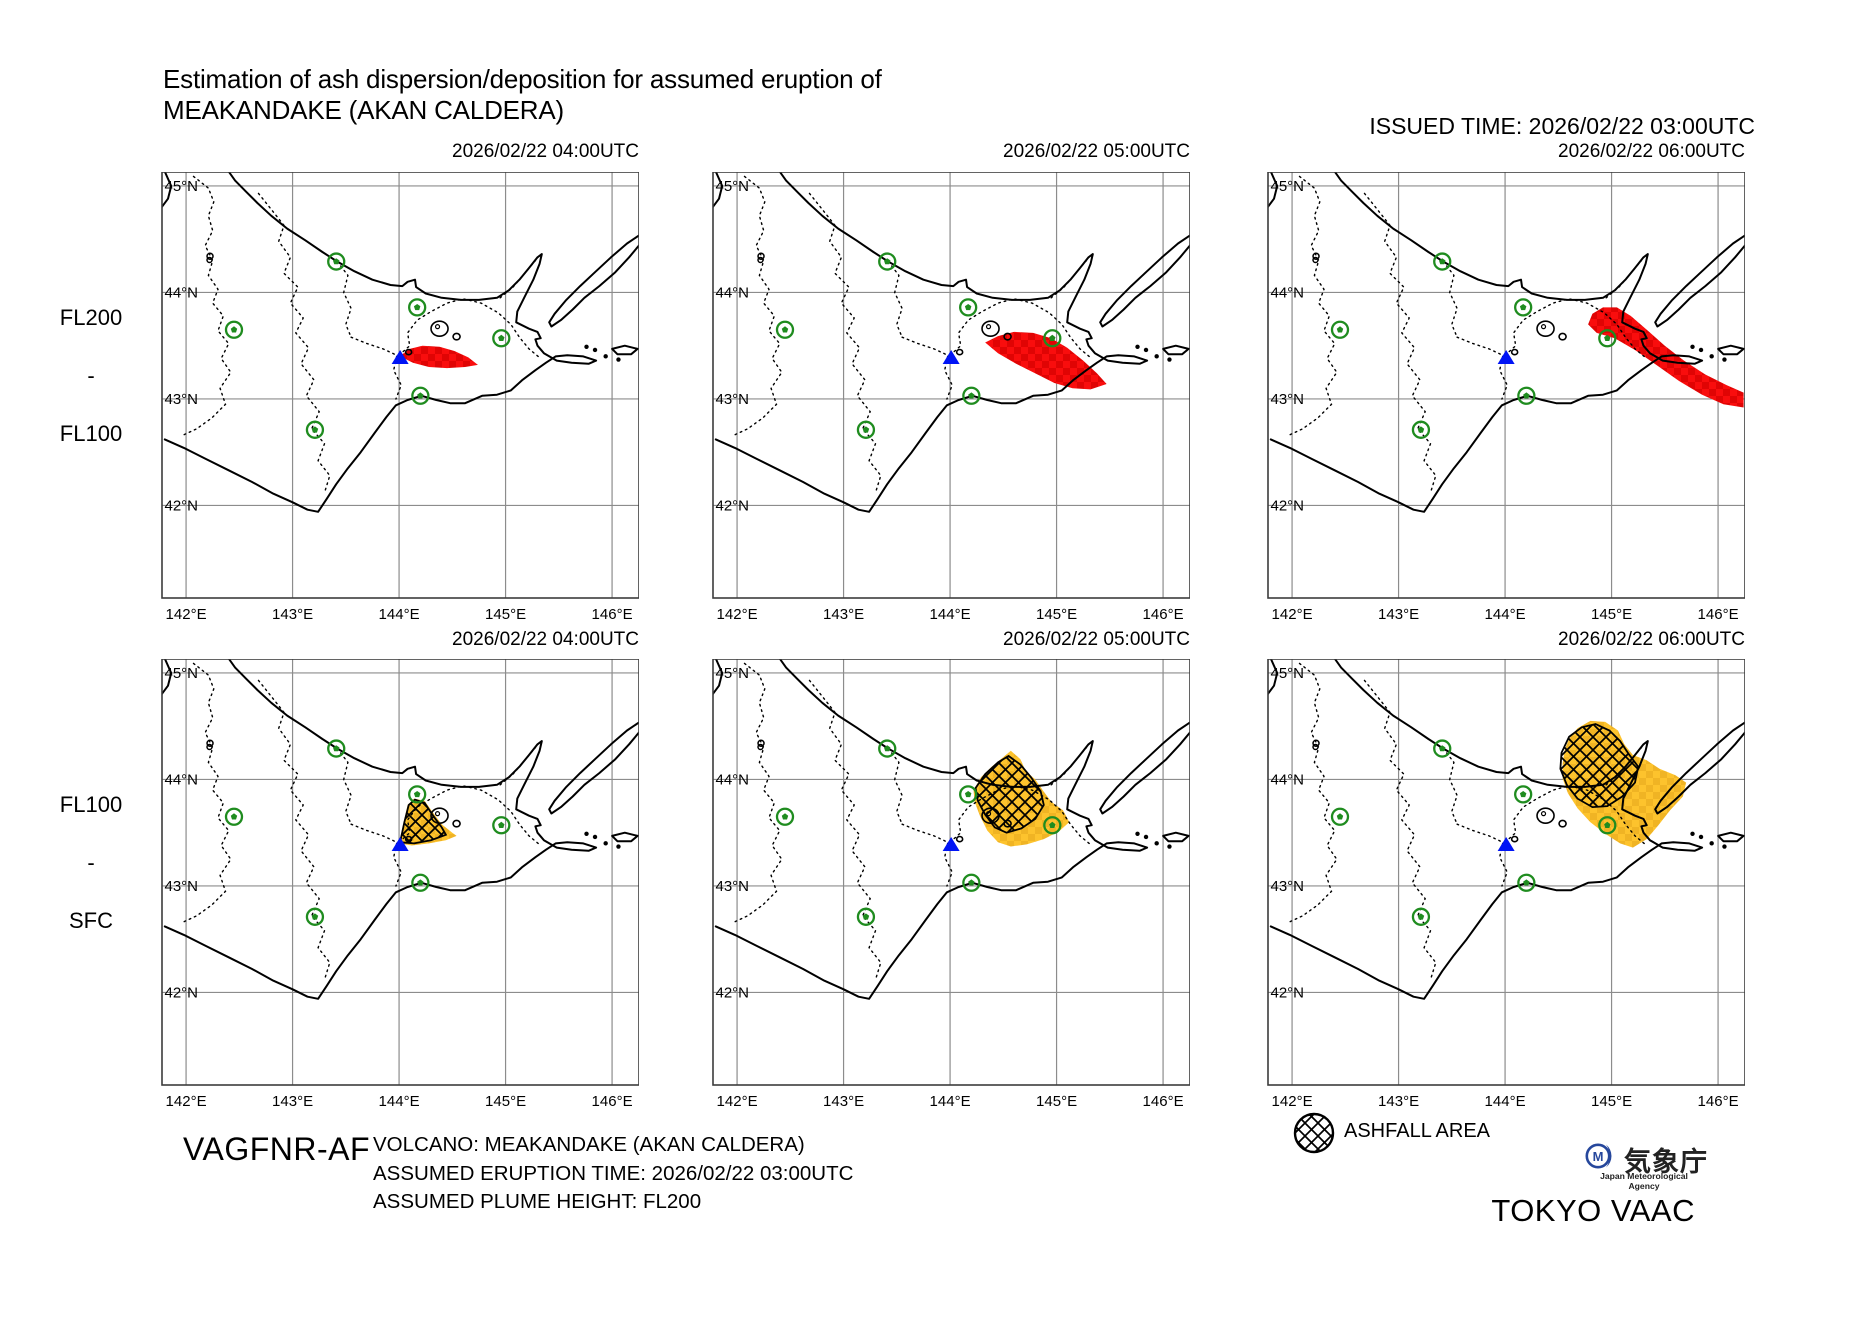 The height and width of the screenshot is (1322, 1869). Describe the element at coordinates (1651, 639) in the screenshot. I see `panel-valid-time-r1c2: 2026/02/22 06:00UTC` at that location.